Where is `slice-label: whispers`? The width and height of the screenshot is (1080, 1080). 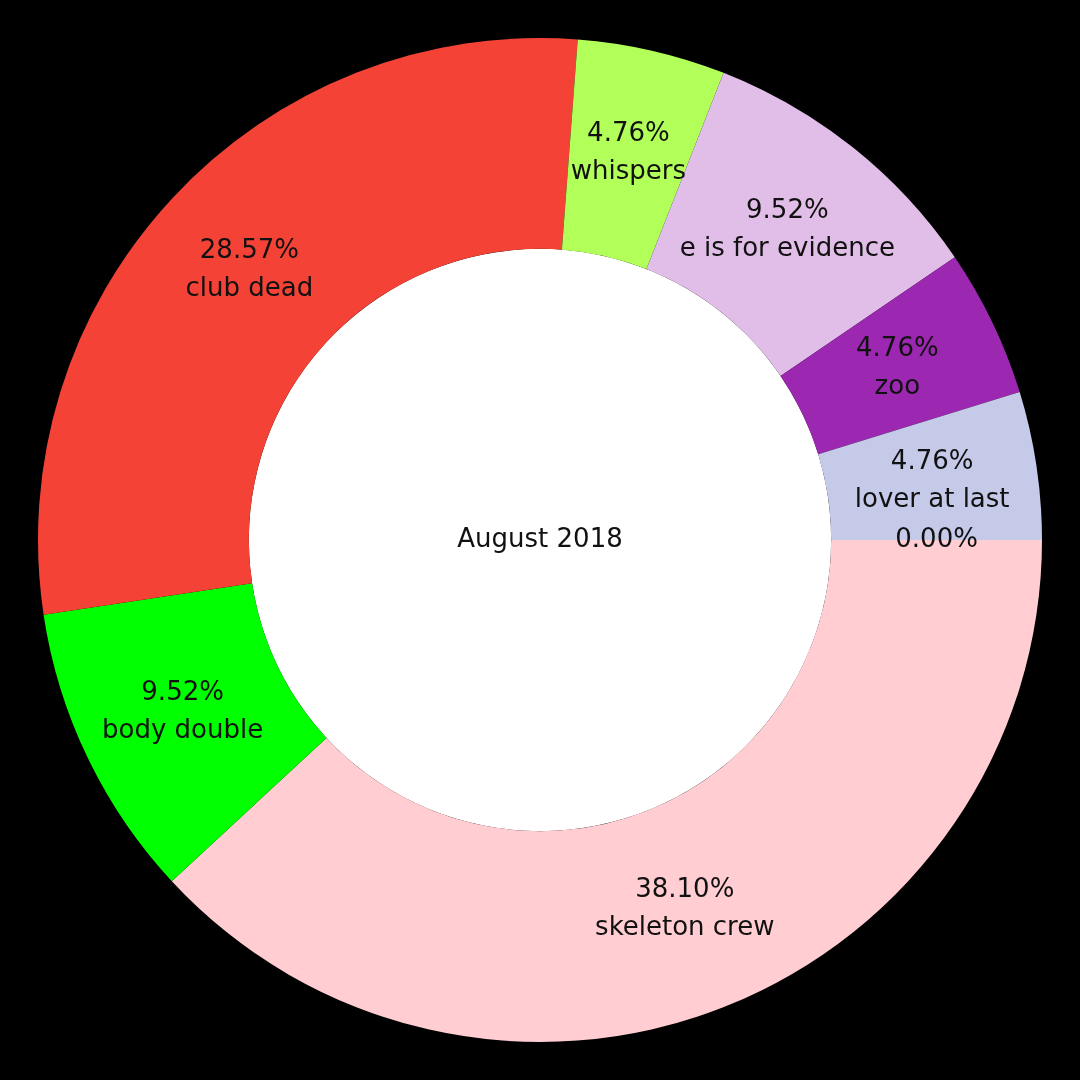
slice-label: whispers is located at coordinates (628, 170).